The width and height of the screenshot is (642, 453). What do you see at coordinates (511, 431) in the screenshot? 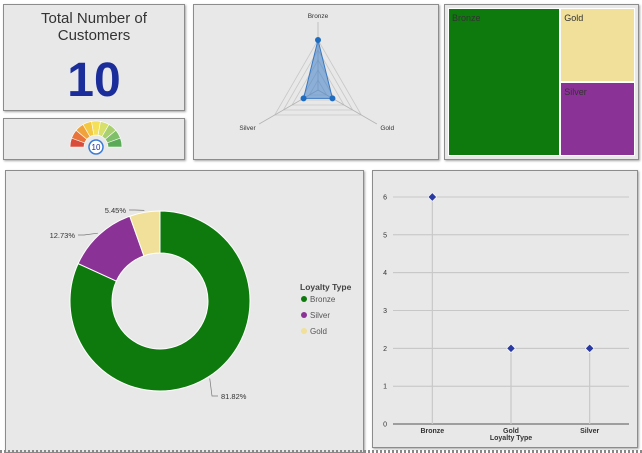
I see `x-tick-label: Gold` at bounding box center [511, 431].